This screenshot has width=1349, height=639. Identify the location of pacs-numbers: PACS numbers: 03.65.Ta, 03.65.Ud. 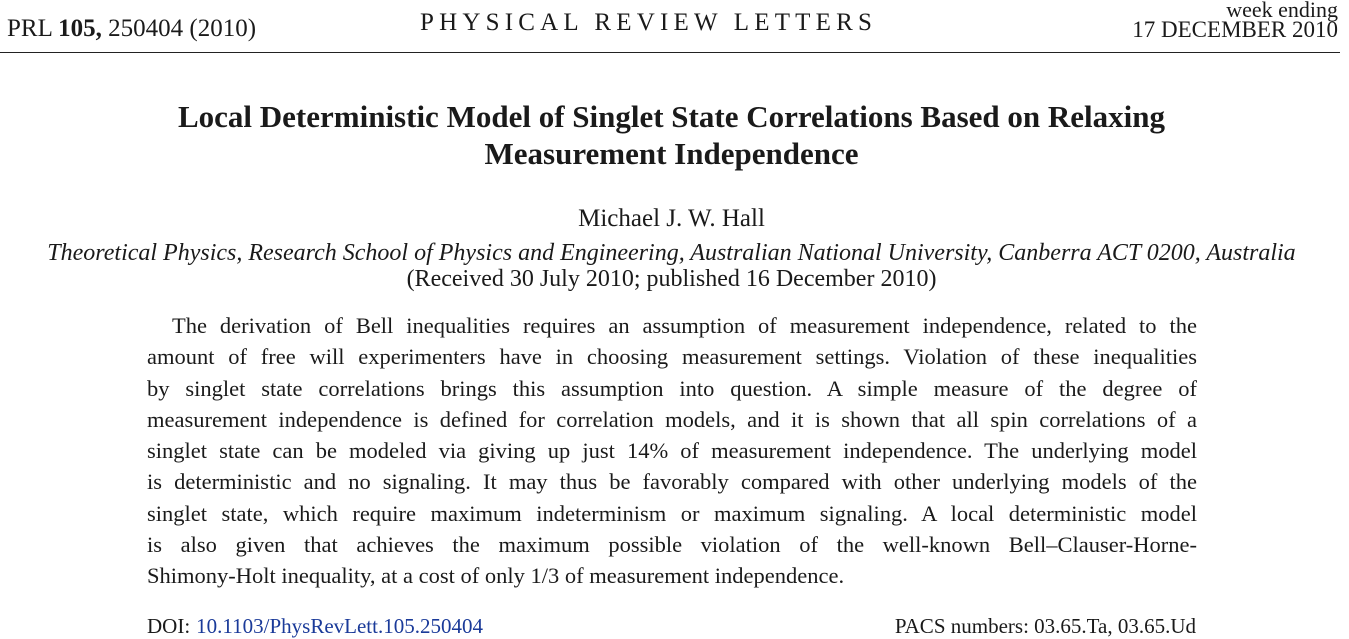
(1045, 626).